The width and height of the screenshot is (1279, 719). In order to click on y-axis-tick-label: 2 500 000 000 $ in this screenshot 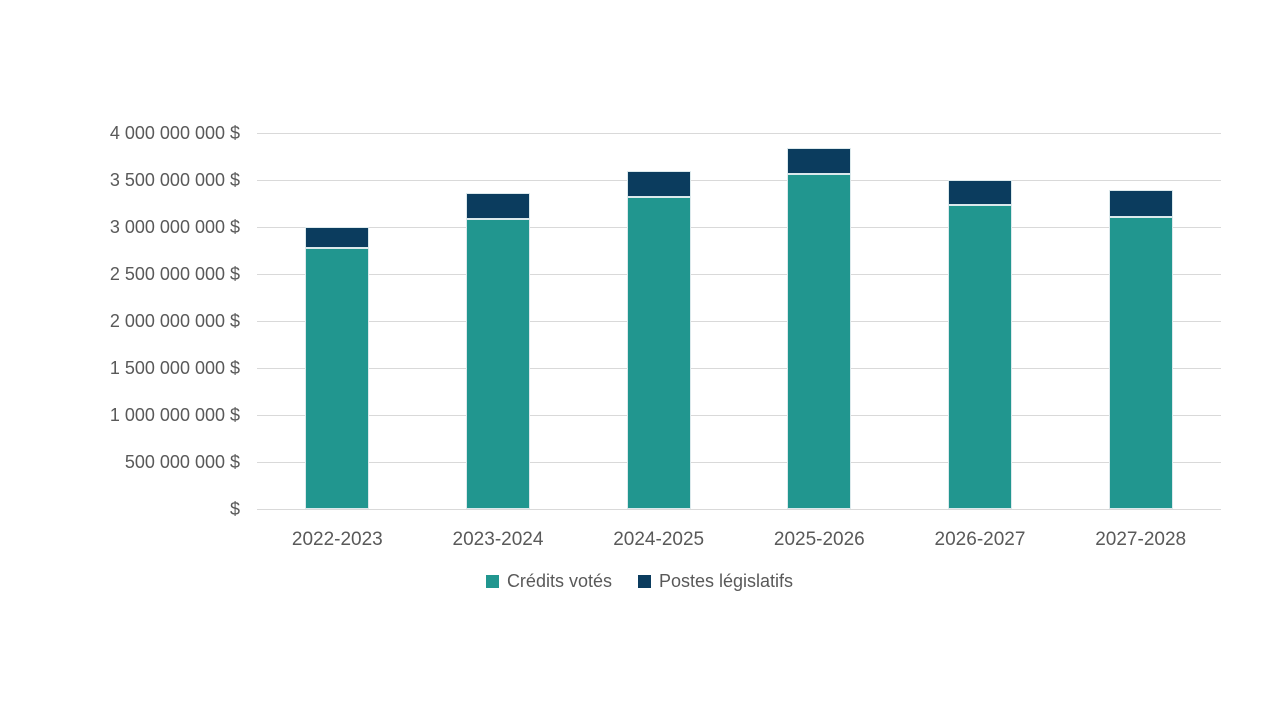, I will do `click(174, 273)`.